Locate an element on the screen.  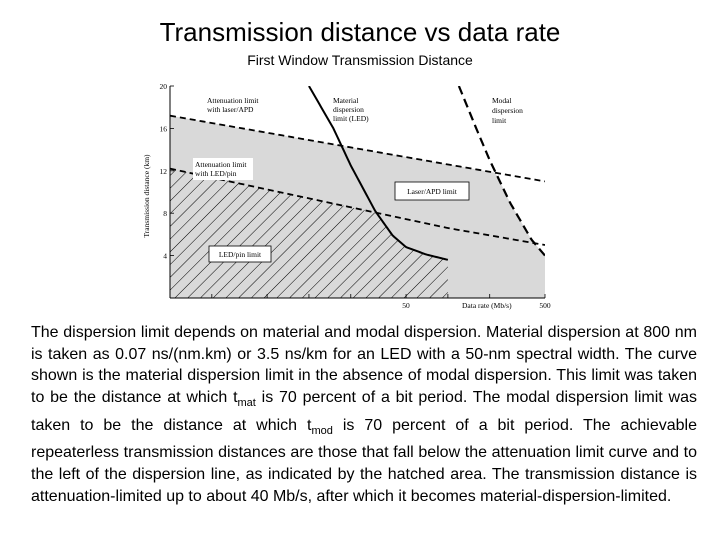
y-tick-label: 20 is located at coordinates (164, 86).